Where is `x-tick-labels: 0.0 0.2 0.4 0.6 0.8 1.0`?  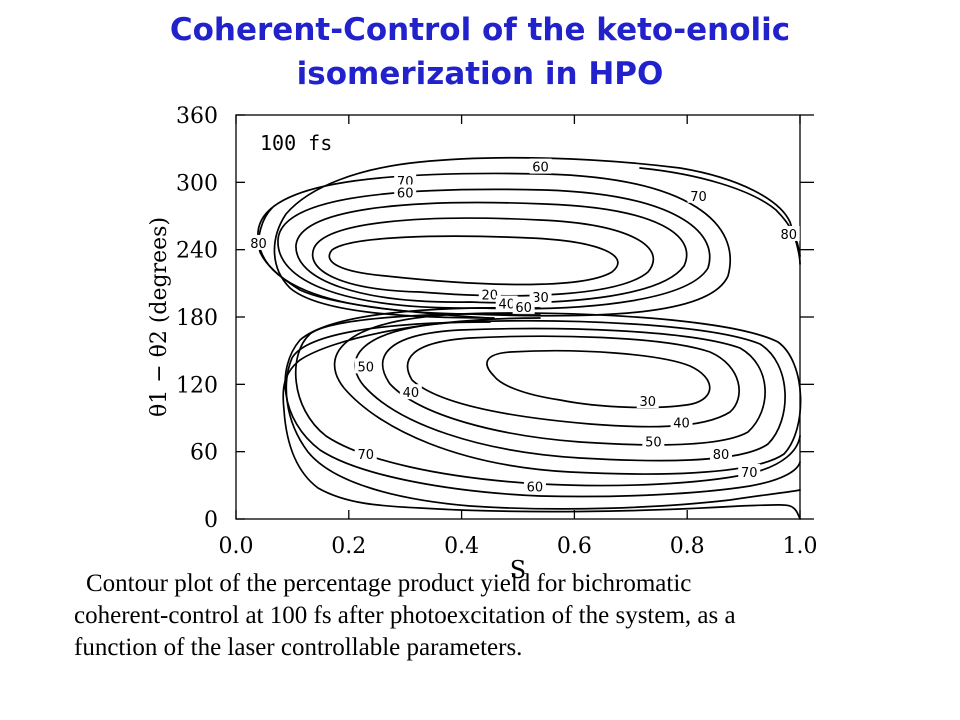 x-tick-labels: 0.0 0.2 0.4 0.6 0.8 1.0 is located at coordinates (518, 546).